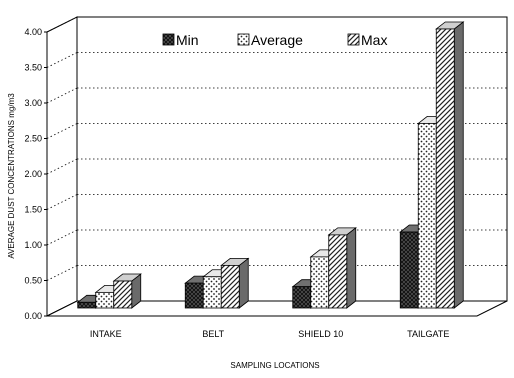 The width and height of the screenshot is (514, 378). Describe the element at coordinates (168, 39) in the screenshot. I see `legend-swatch-min` at that location.